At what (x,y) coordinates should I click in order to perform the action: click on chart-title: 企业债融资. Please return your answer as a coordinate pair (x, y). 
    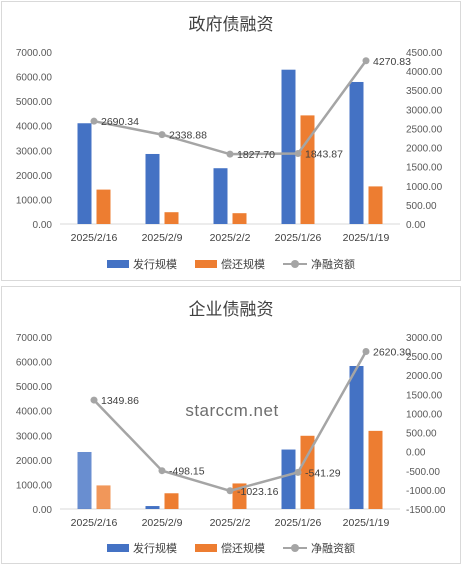
    Looking at the image, I should click on (231, 309).